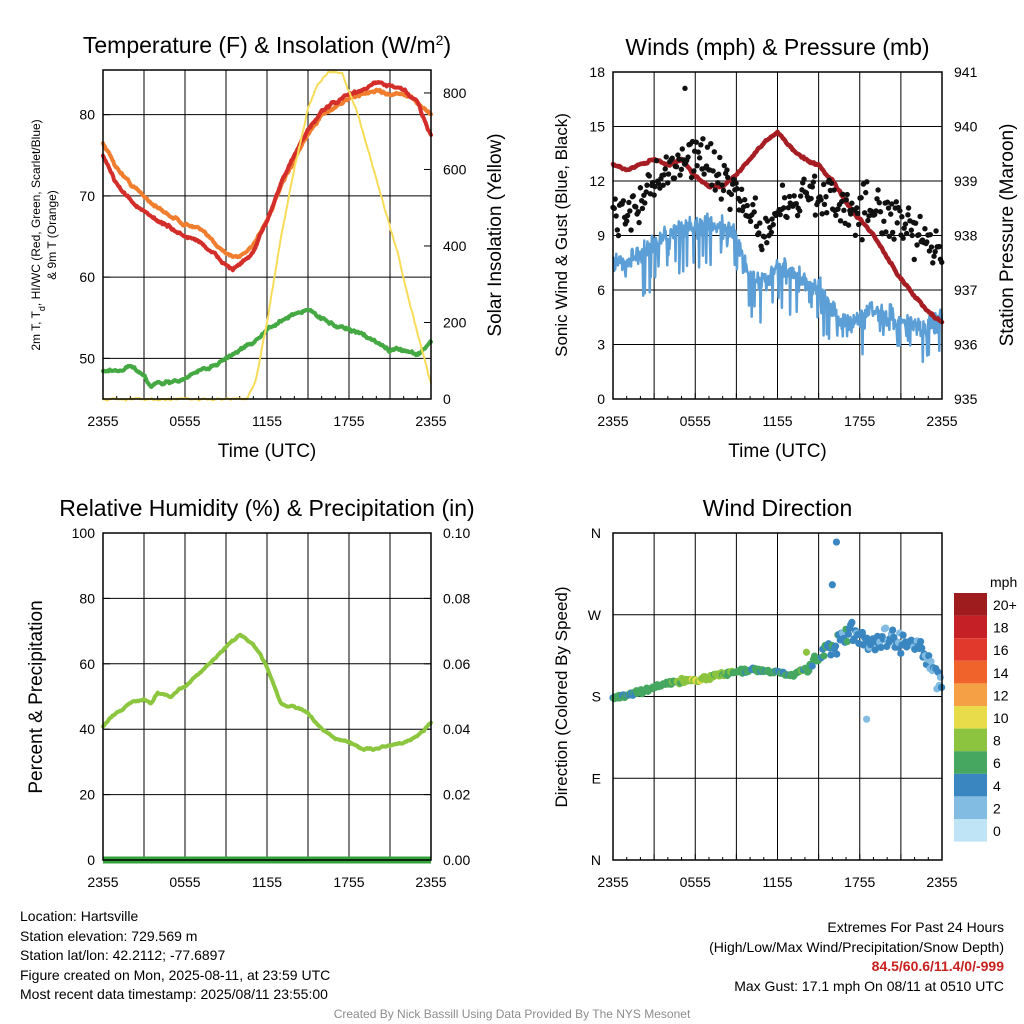 Image resolution: width=1024 pixels, height=1024 pixels. Describe the element at coordinates (267, 234) in the screenshot. I see `temp-grid` at that location.